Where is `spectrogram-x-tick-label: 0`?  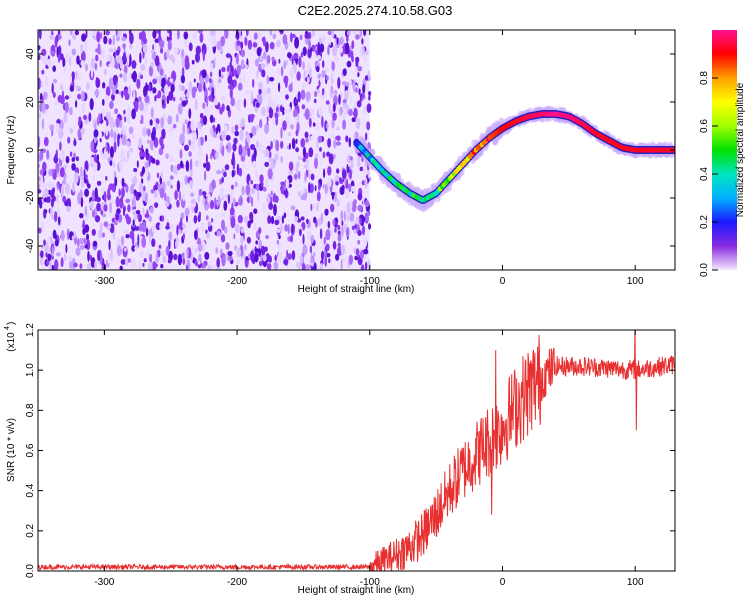
spectrogram-x-tick-label: 0 is located at coordinates (503, 281).